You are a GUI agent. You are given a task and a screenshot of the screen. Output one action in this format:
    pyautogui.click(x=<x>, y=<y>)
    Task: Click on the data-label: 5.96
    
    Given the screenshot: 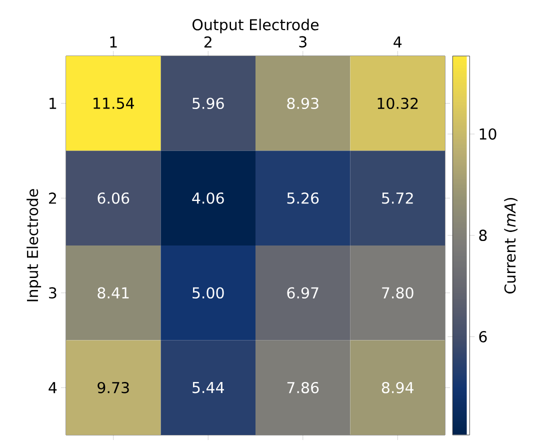 What is the action you would take?
    pyautogui.click(x=208, y=104)
    